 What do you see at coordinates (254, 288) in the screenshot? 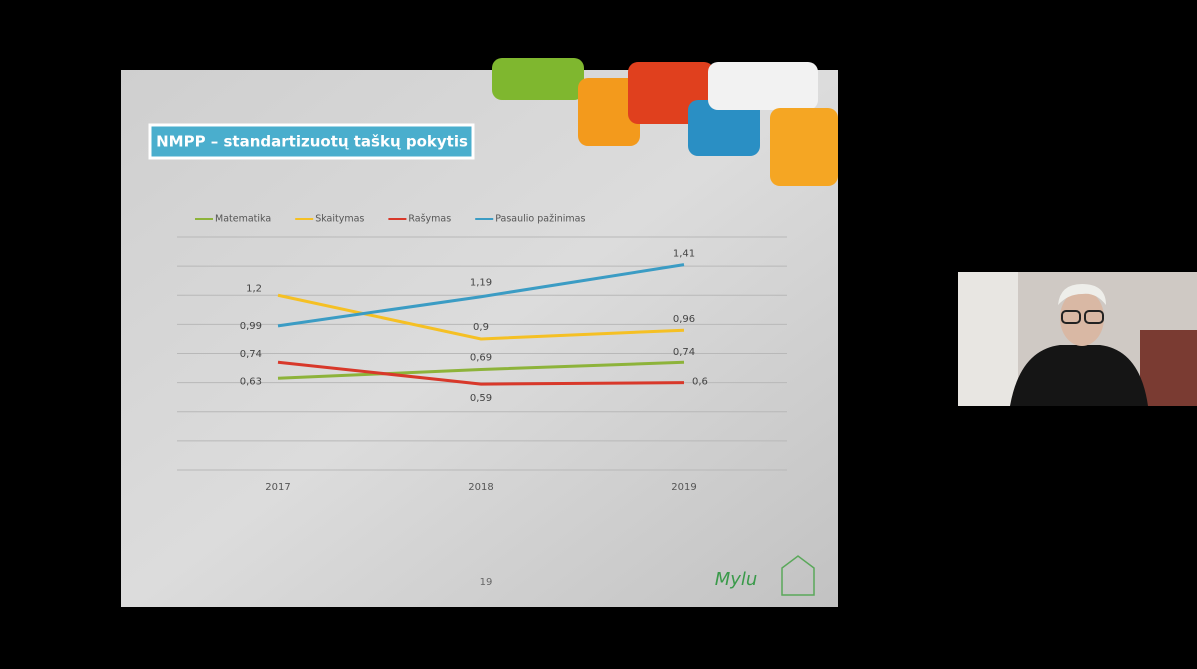
I see `data-label: 1,2` at bounding box center [254, 288].